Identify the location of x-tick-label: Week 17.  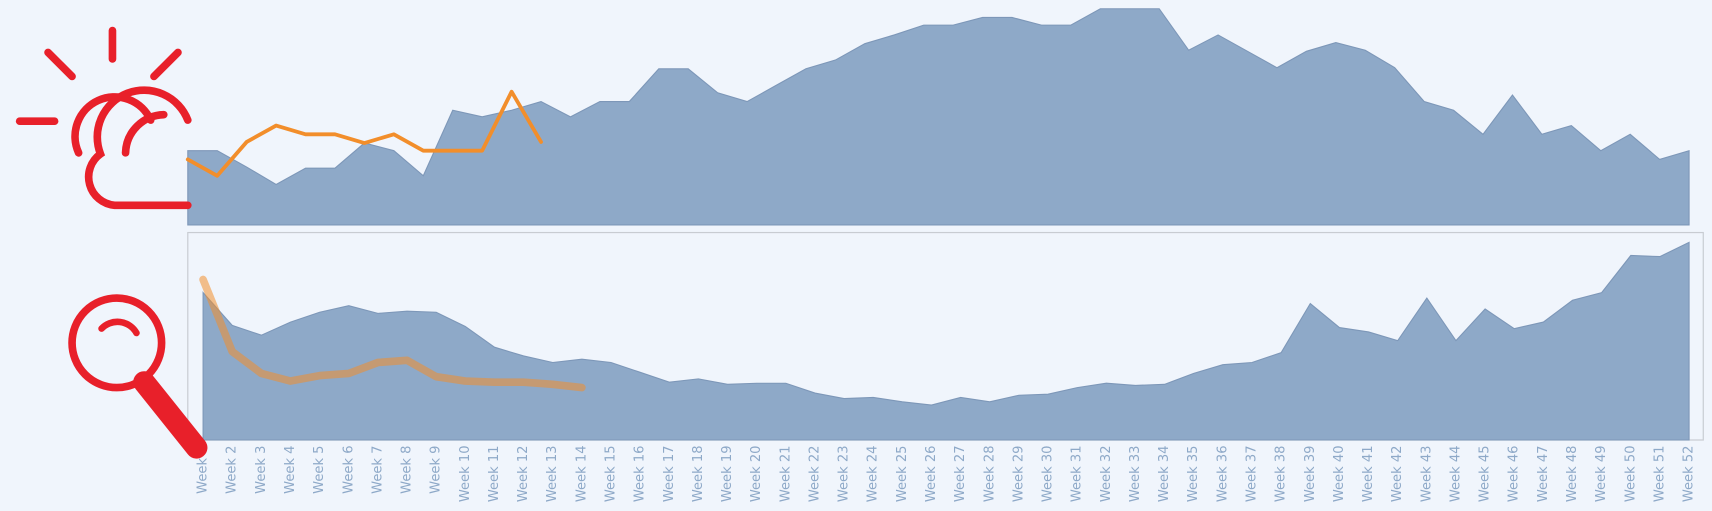
(669, 473).